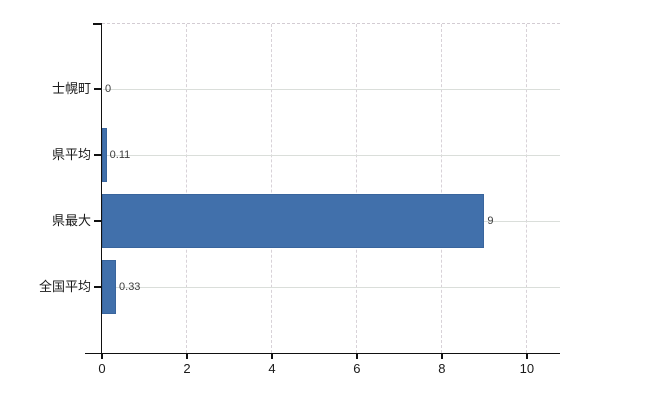 The image size is (650, 400). I want to click on x-axis-line, so click(322, 353).